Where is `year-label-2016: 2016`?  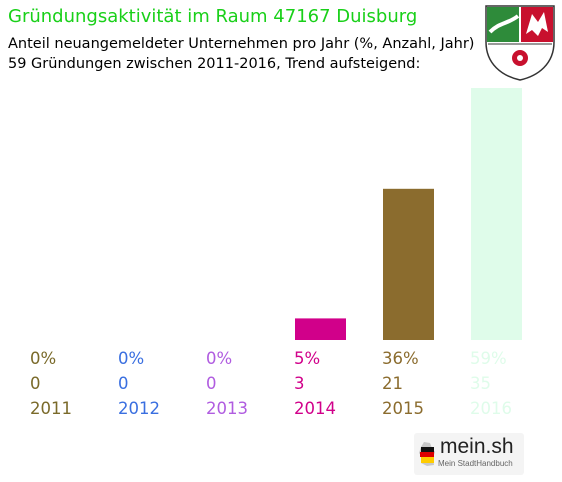
year-label-2016: 2016 is located at coordinates (491, 408).